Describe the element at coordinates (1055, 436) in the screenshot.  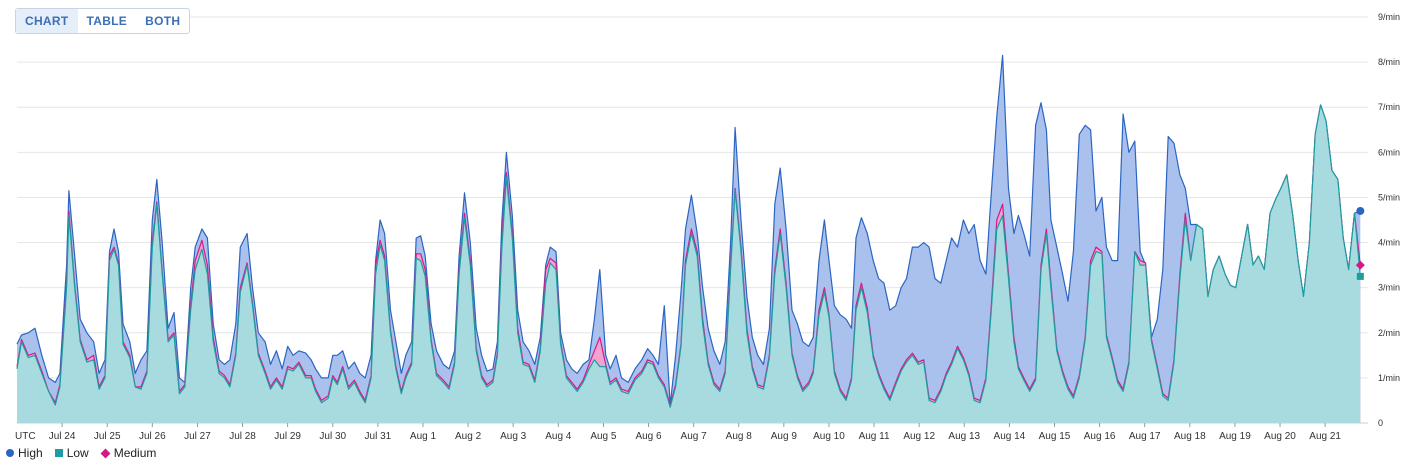
I see `x-tick-label: Aug 15` at that location.